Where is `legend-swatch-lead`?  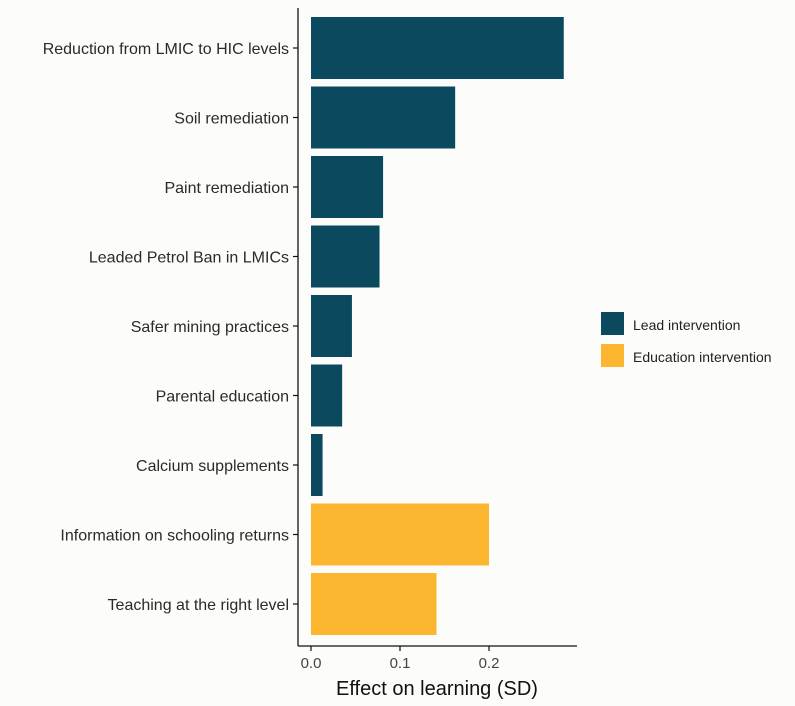 legend-swatch-lead is located at coordinates (612, 323).